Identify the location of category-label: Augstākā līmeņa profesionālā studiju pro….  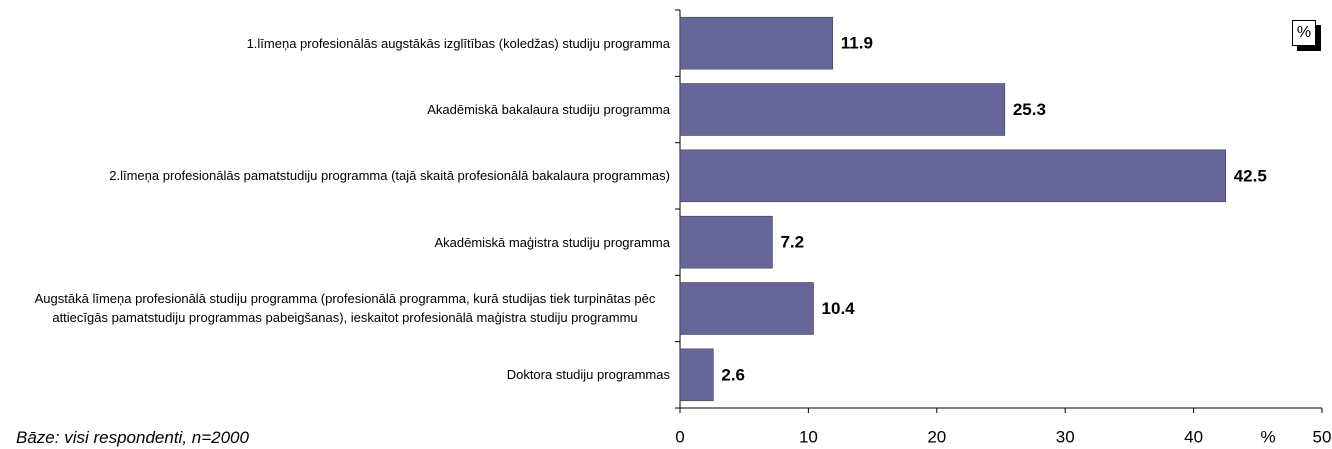
(335, 308).